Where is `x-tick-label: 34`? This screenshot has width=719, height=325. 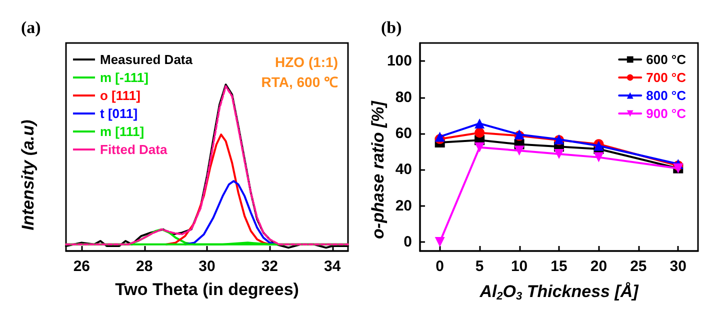
x-tick-label: 34 is located at coordinates (333, 266).